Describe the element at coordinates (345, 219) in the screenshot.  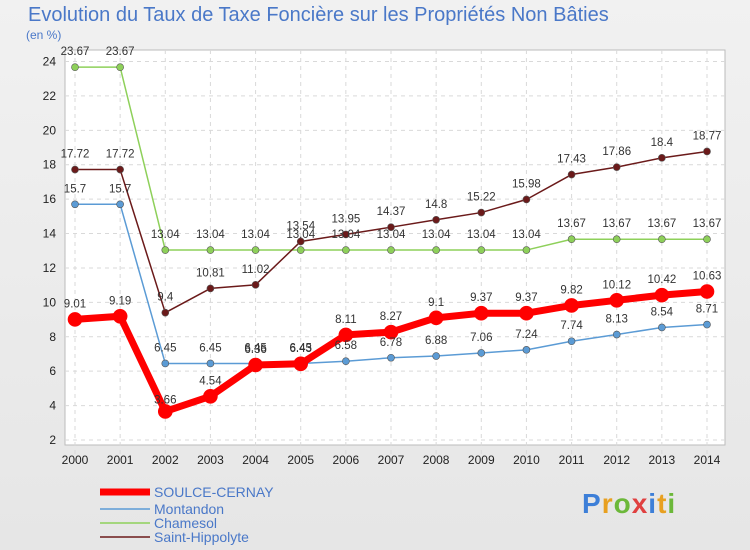
I see `data-label: 13.95` at that location.